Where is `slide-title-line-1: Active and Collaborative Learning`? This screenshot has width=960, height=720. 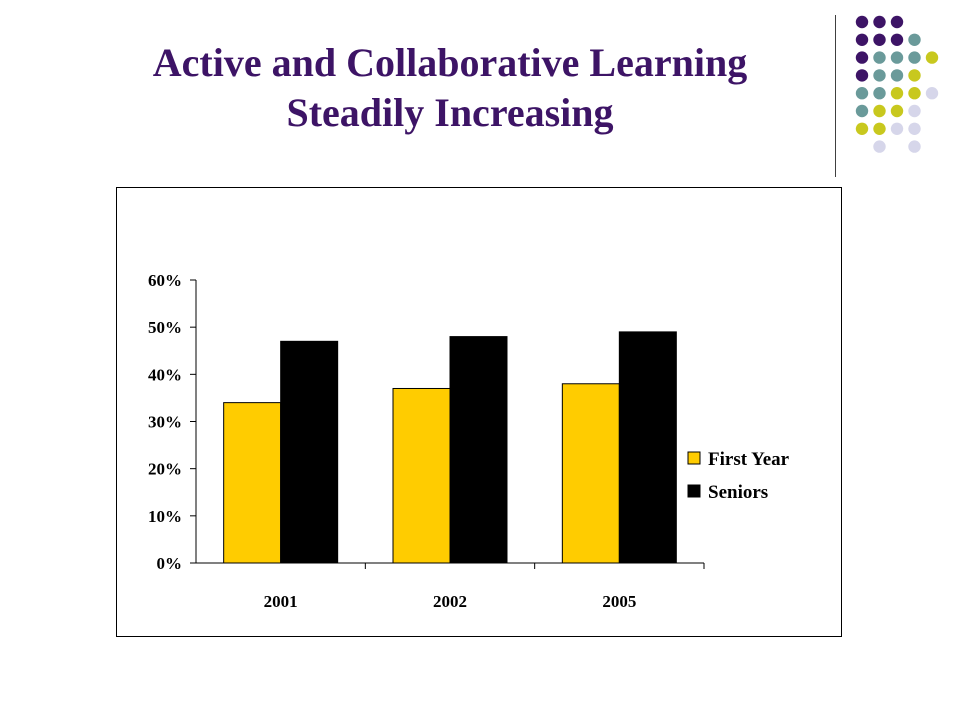 slide-title-line-1: Active and Collaborative Learning is located at coordinates (450, 62).